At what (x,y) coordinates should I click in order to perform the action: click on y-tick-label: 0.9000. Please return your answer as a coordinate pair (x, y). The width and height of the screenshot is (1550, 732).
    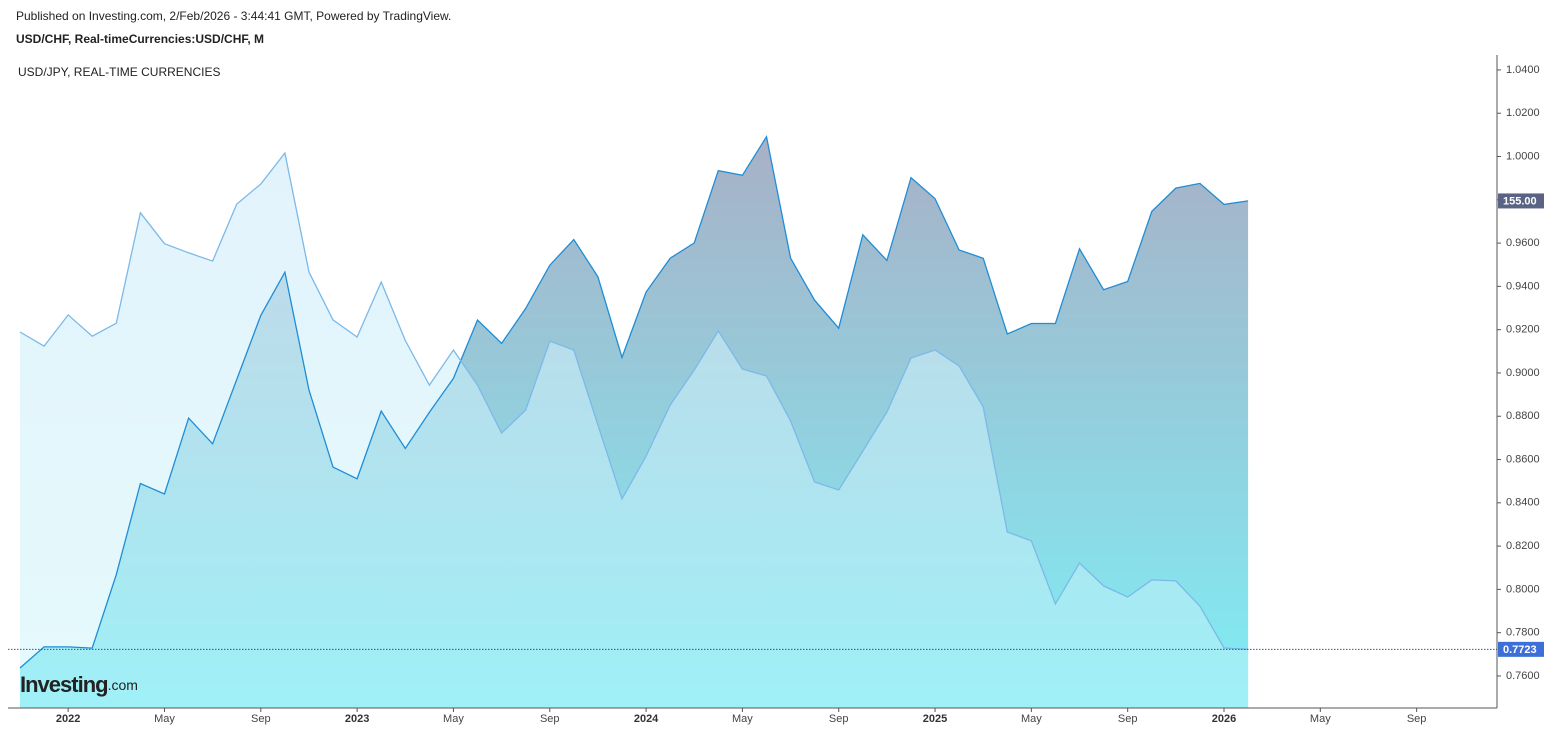
    Looking at the image, I should click on (1523, 373).